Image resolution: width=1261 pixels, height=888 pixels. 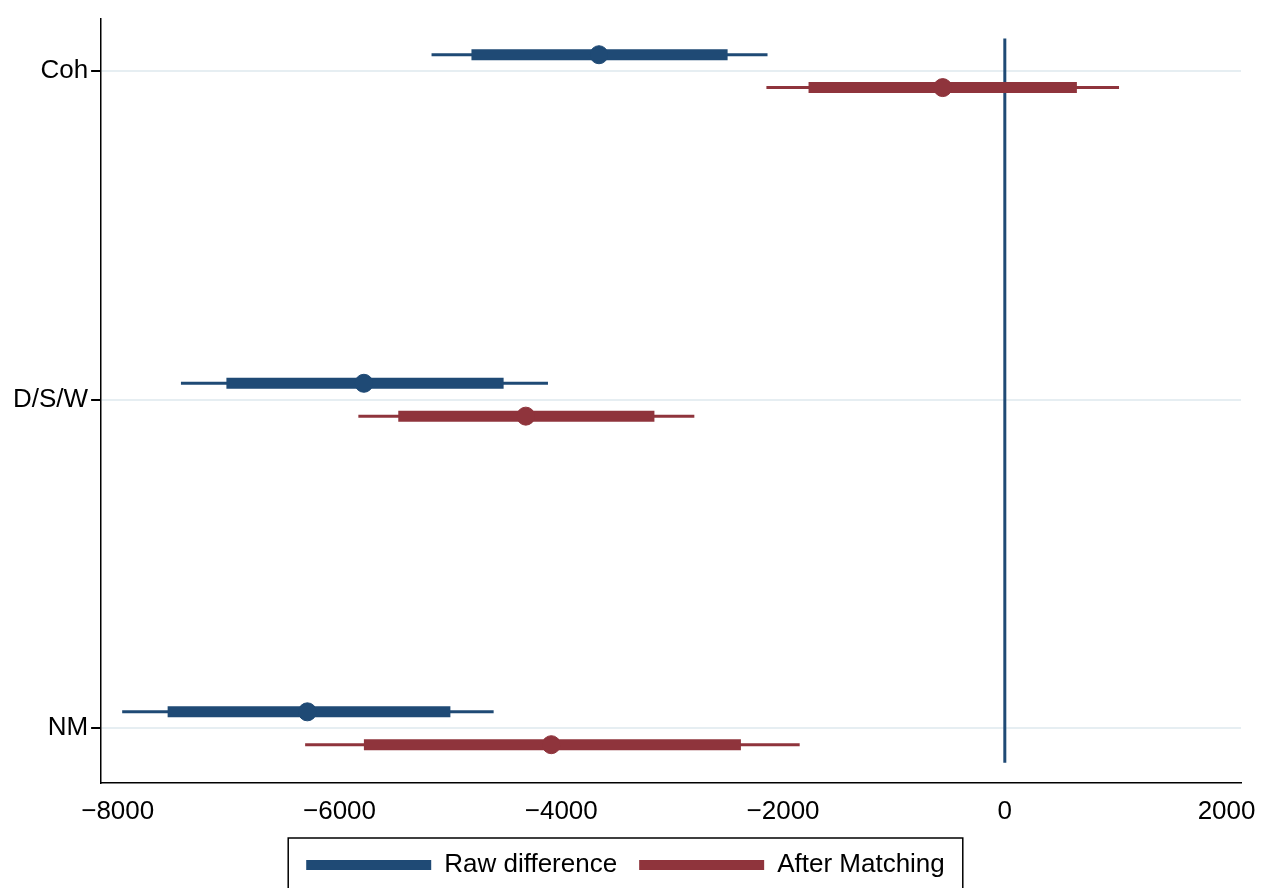 I want to click on y-tick-label: D/S/W, so click(x=51, y=397).